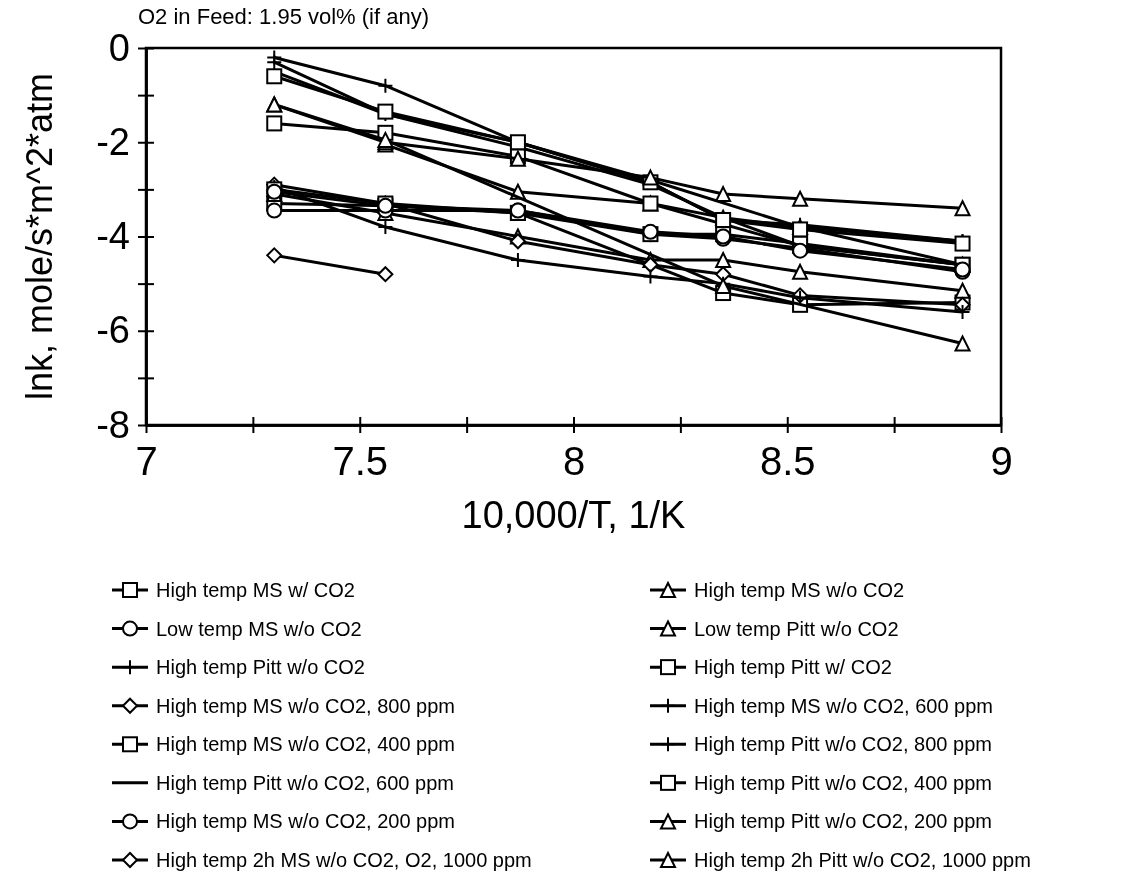 Image resolution: width=1134 pixels, height=888 pixels. I want to click on legend-label: Low temp Pitt w/o CO2, so click(796, 628).